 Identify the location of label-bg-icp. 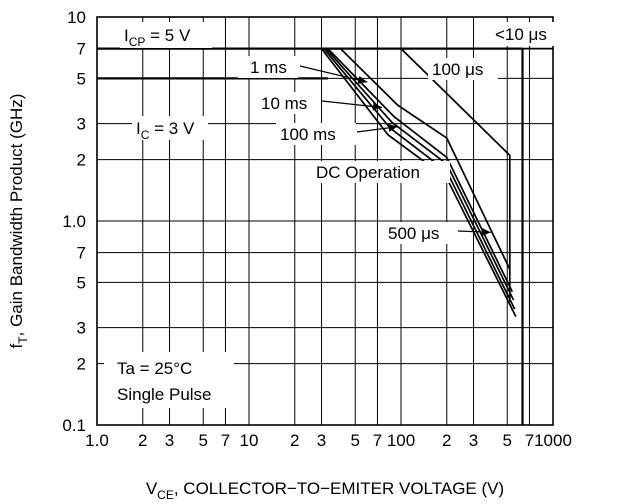
(166, 35).